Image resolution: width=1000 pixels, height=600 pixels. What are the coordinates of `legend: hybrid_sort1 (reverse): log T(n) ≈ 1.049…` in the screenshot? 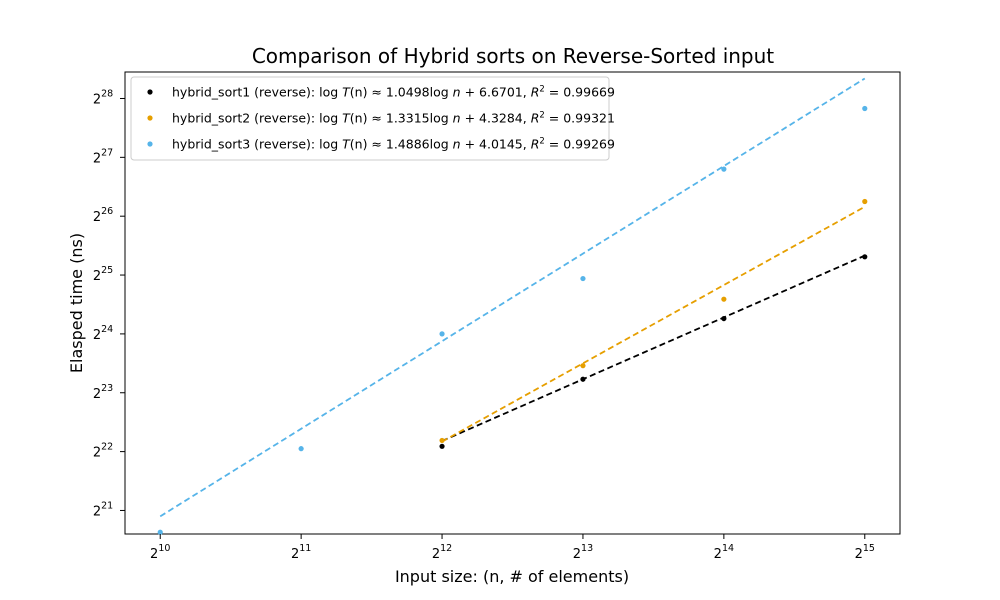 It's located at (372, 118).